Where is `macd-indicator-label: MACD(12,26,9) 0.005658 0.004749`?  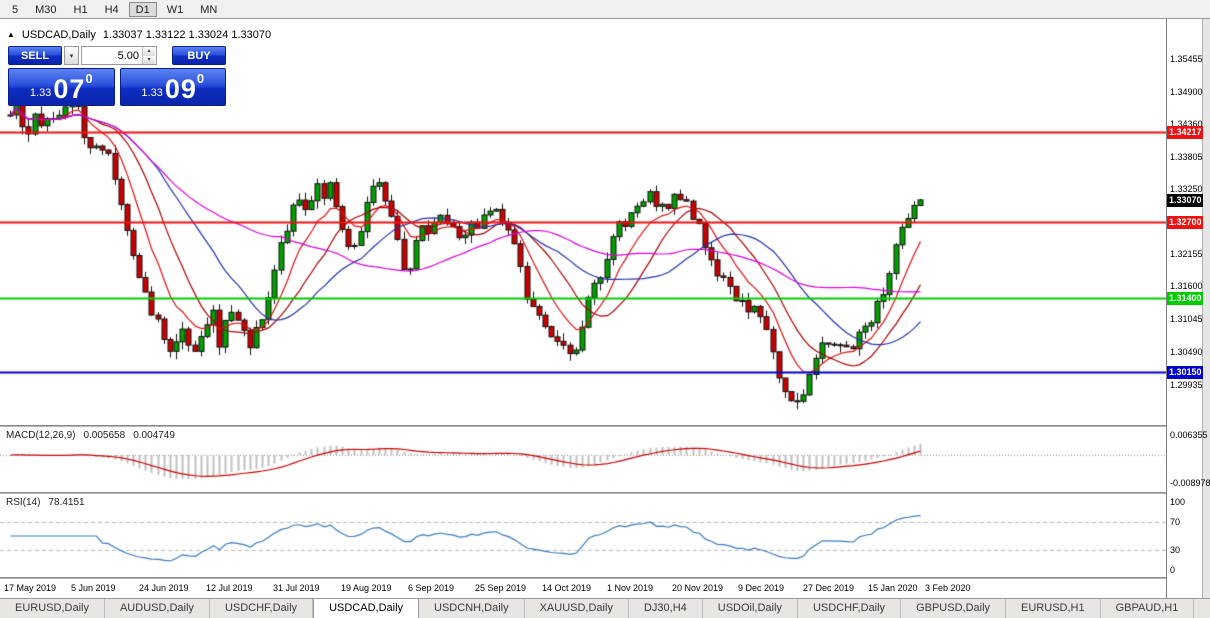 macd-indicator-label: MACD(12,26,9) 0.005658 0.004749 is located at coordinates (90, 435).